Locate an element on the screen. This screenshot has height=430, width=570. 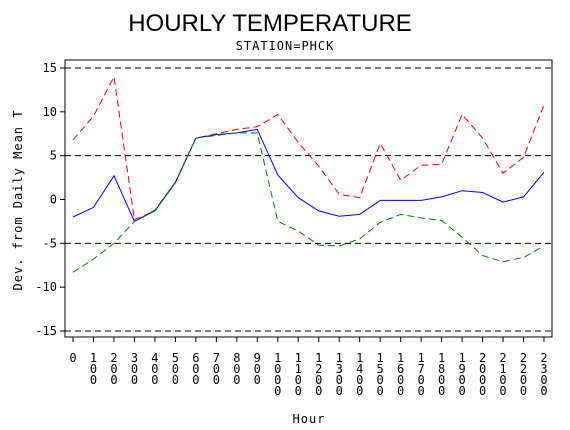
y-tick-label: -15 is located at coordinates (46, 331).